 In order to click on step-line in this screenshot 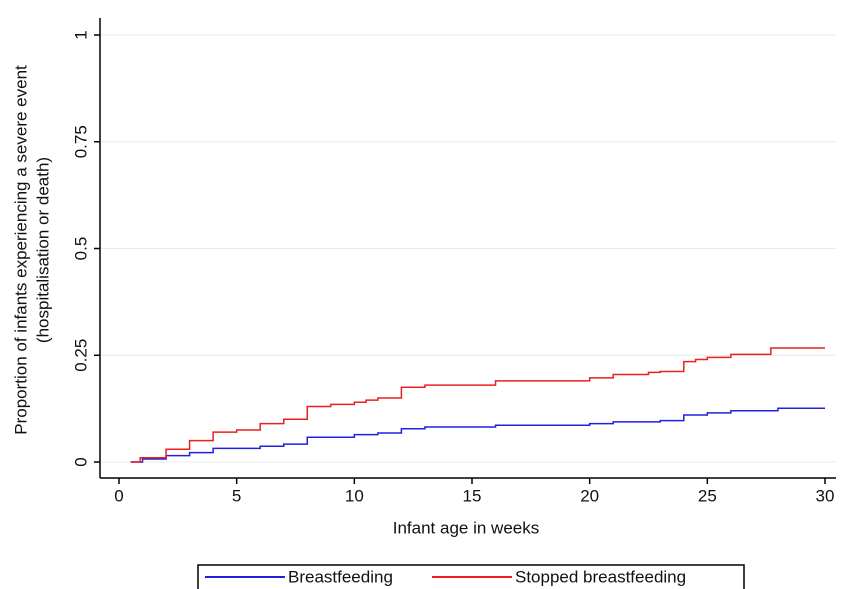, I will do `click(477, 435)`.